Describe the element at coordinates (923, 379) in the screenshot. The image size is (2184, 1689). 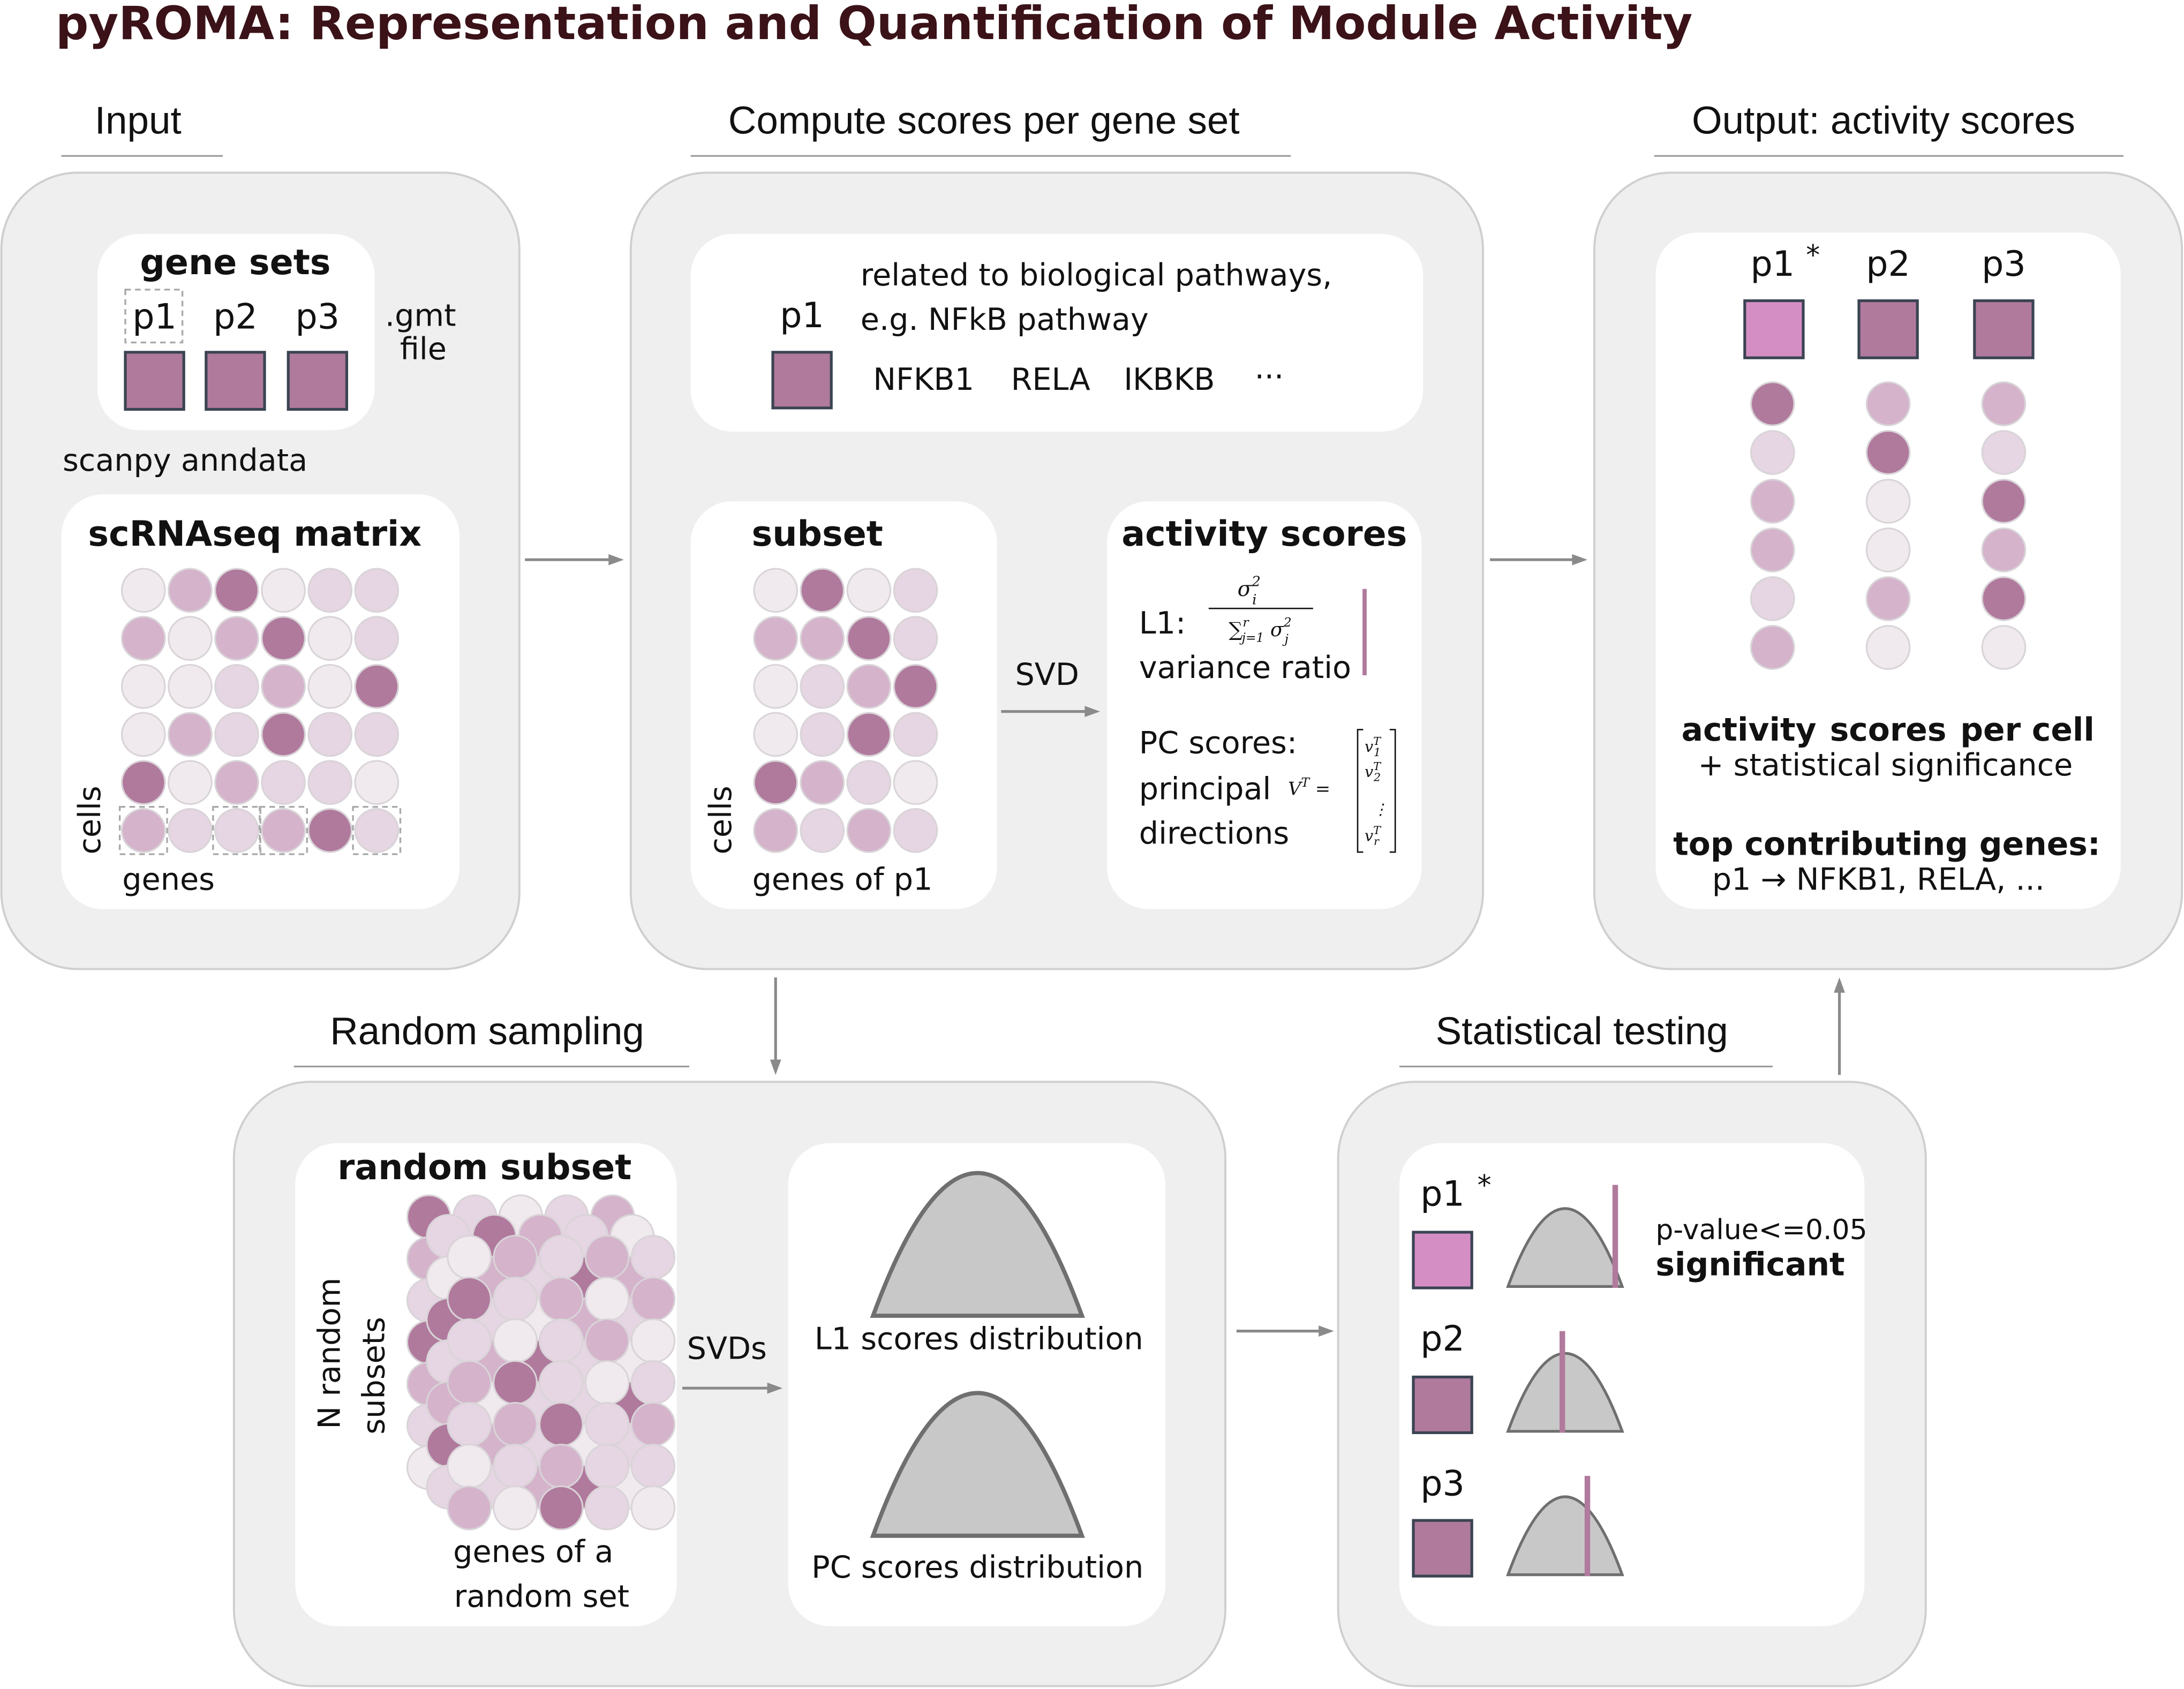
I see `gene-nfkb1: NFKB1` at that location.